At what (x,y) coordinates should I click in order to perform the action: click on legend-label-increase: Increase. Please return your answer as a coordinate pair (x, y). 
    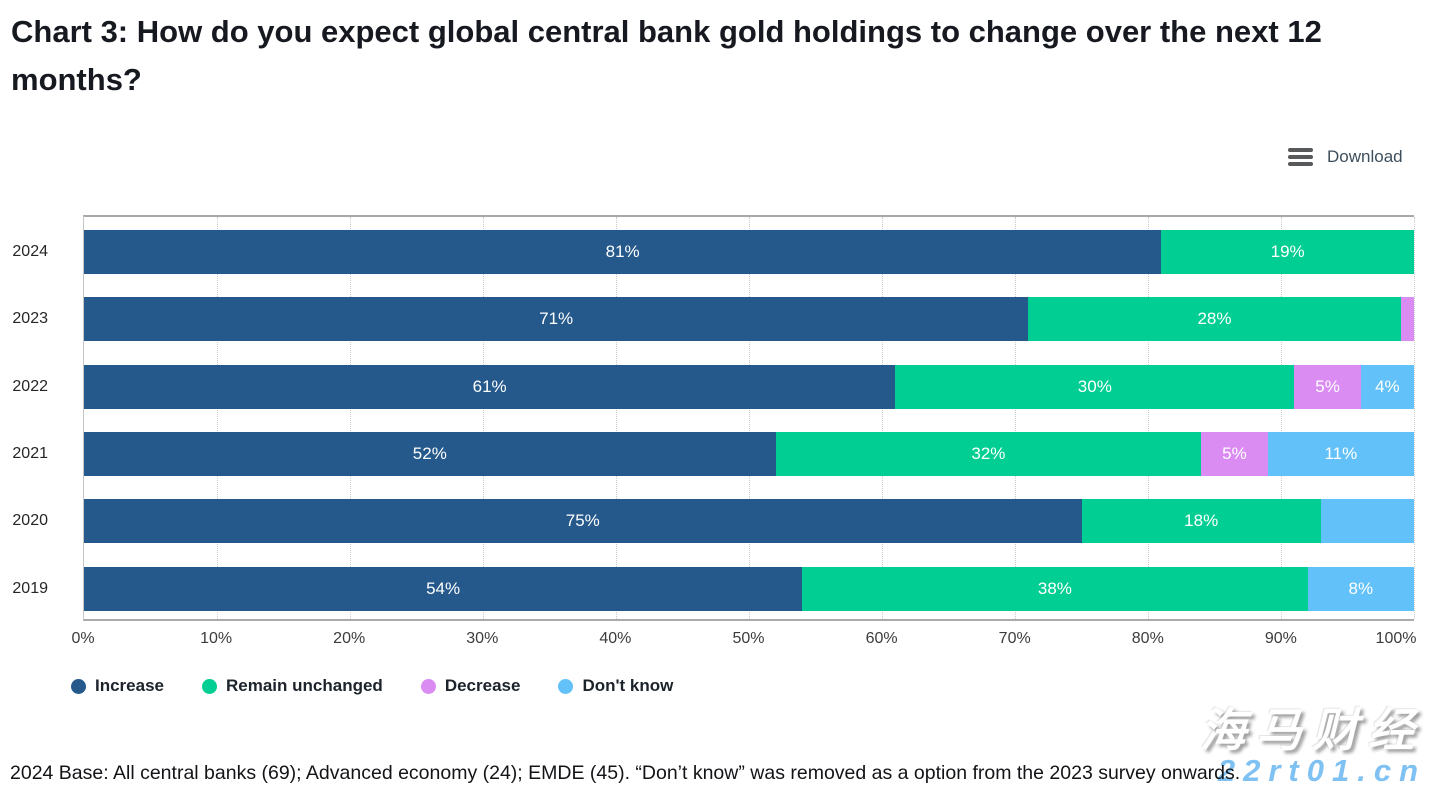
    Looking at the image, I should click on (129, 685).